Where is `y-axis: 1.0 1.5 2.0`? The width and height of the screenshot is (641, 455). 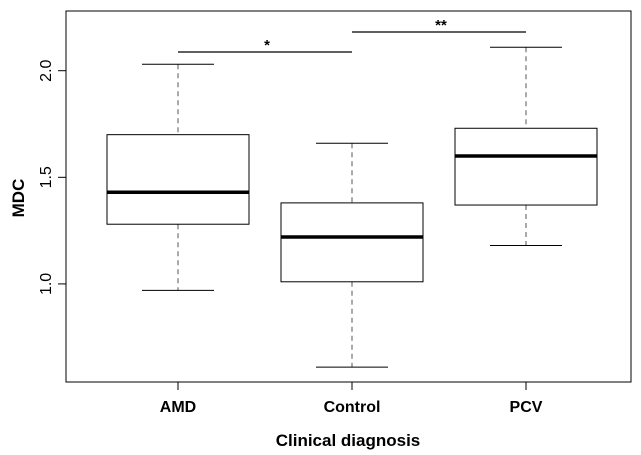 y-axis: 1.0 1.5 2.0 is located at coordinates (52, 177).